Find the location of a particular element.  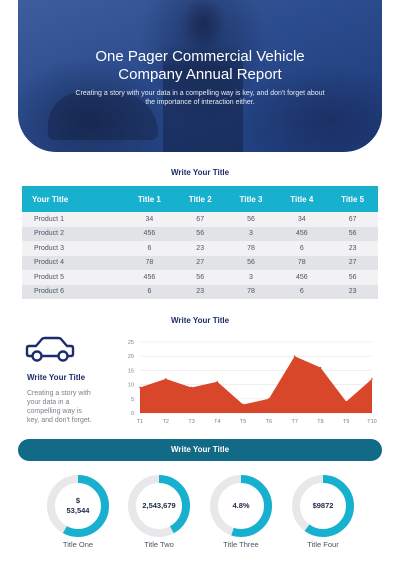

y-tick-label: 0 is located at coordinates (132, 414).